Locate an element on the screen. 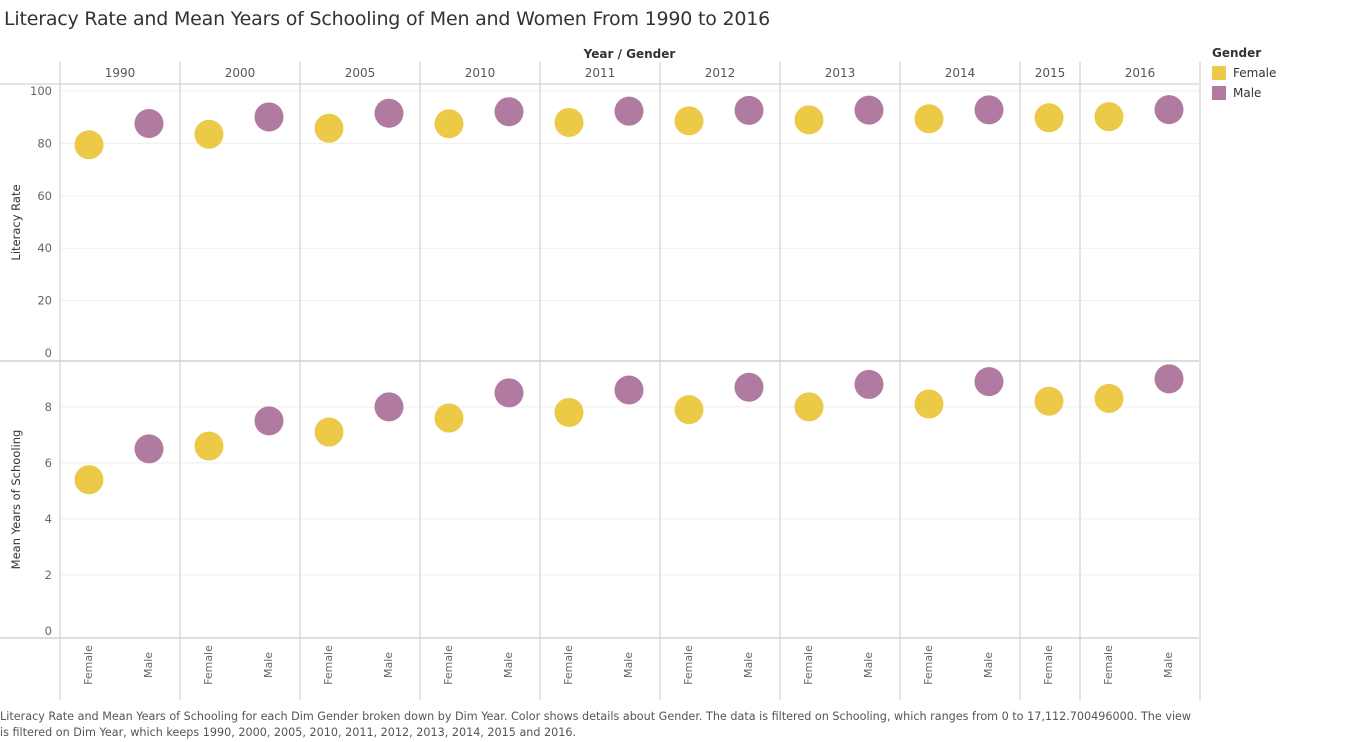  data-point-literacy-male-2005 is located at coordinates (389, 113).